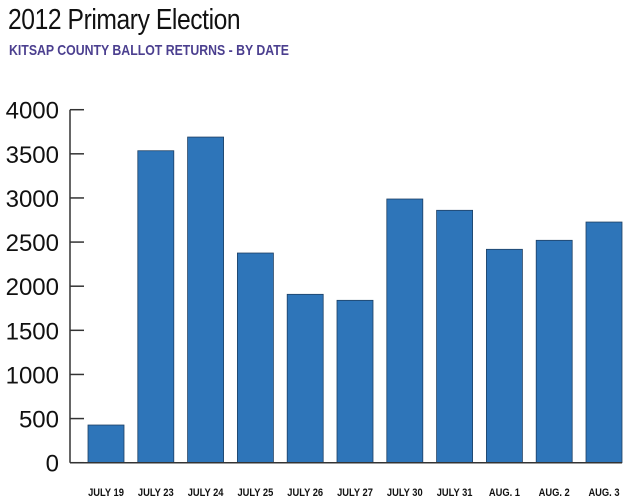  I want to click on y-tick-label: 500, so click(39, 420).